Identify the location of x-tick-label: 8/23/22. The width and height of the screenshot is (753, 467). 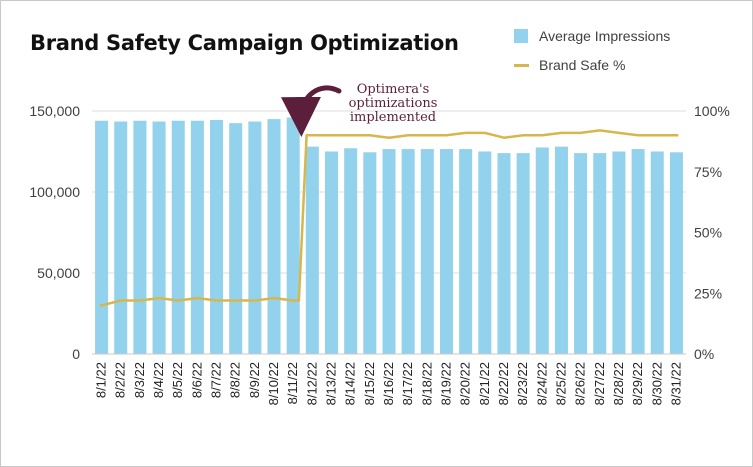
(522, 383).